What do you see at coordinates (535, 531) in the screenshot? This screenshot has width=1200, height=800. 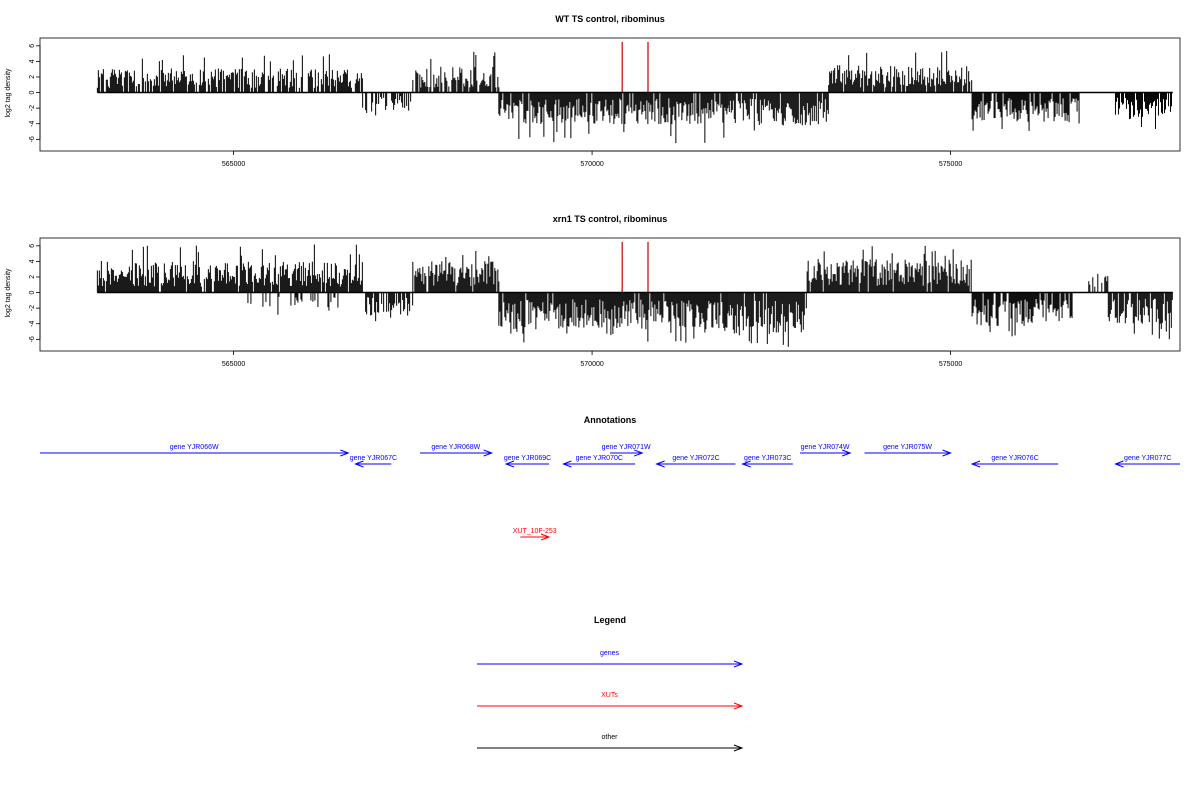 I see `xut-label: XUT_10F-253` at bounding box center [535, 531].